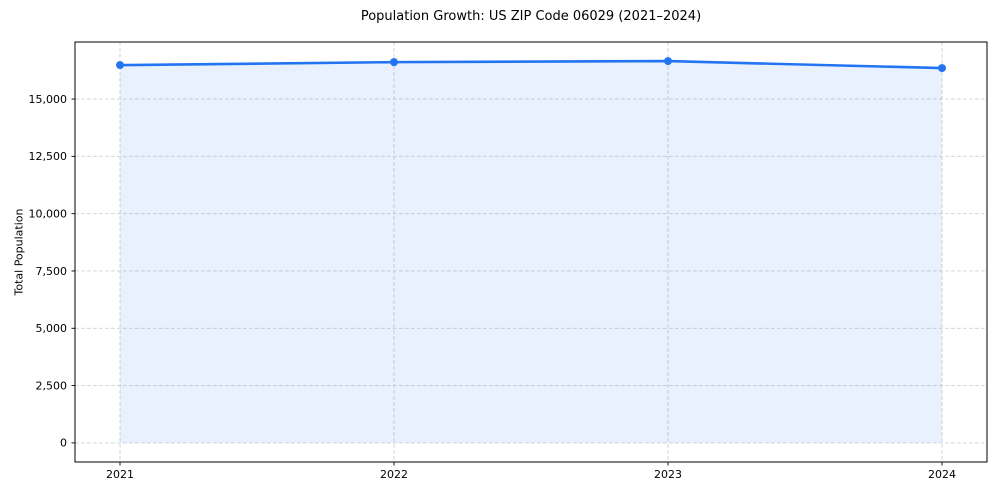 The height and width of the screenshot is (500, 1000). I want to click on x-tick-label: 2023, so click(668, 474).